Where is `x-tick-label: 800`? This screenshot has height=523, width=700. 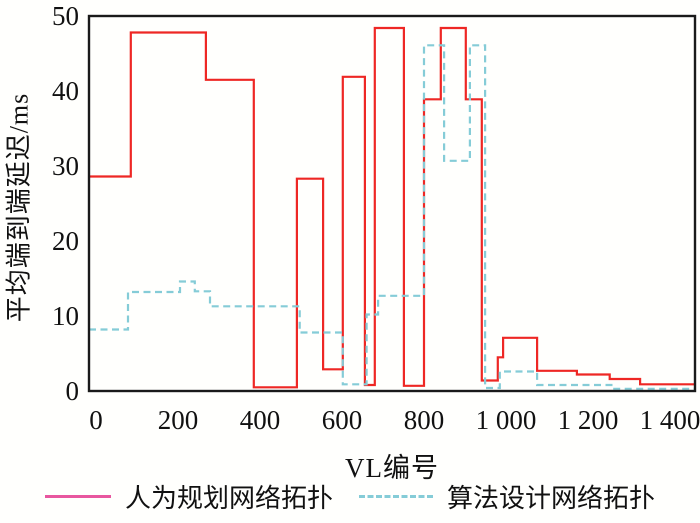
x-tick-label: 800 is located at coordinates (424, 420).